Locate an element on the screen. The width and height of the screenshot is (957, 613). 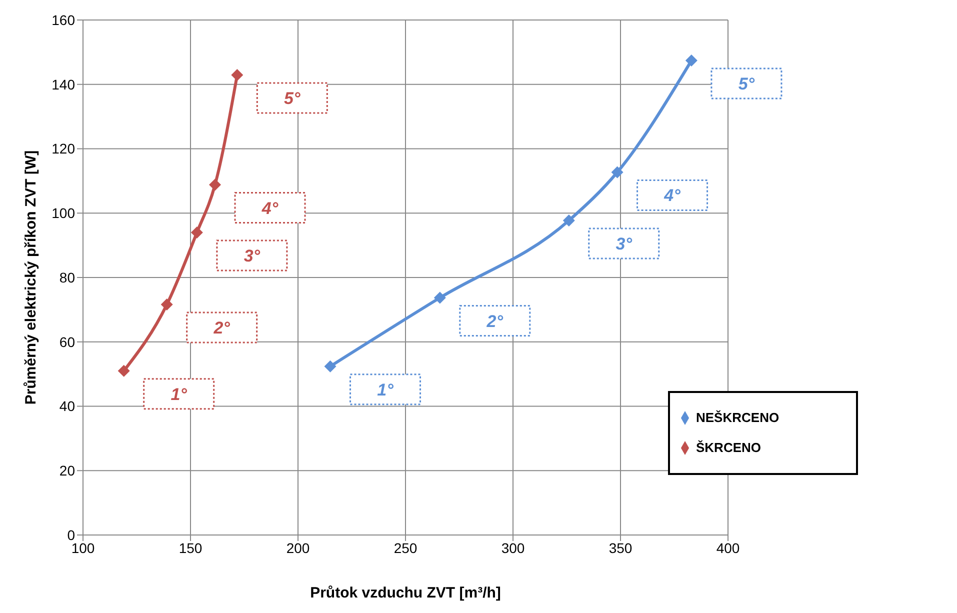
x-tick-label: 150 is located at coordinates (190, 548).